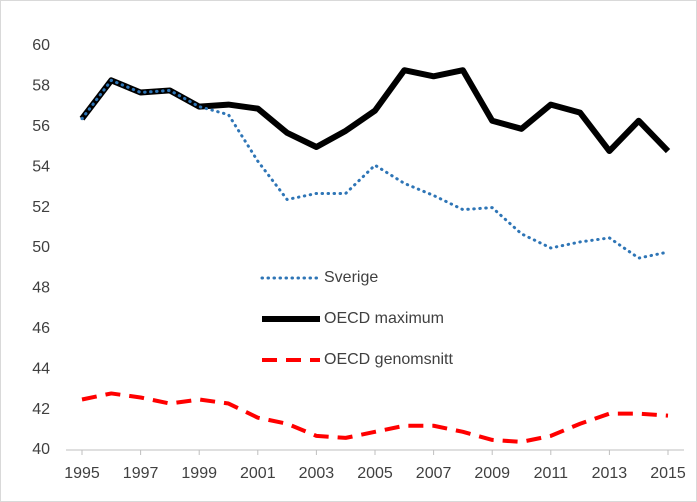 Image resolution: width=697 pixels, height=502 pixels. What do you see at coordinates (317, 473) in the screenshot?
I see `x-tick-label: 2003` at bounding box center [317, 473].